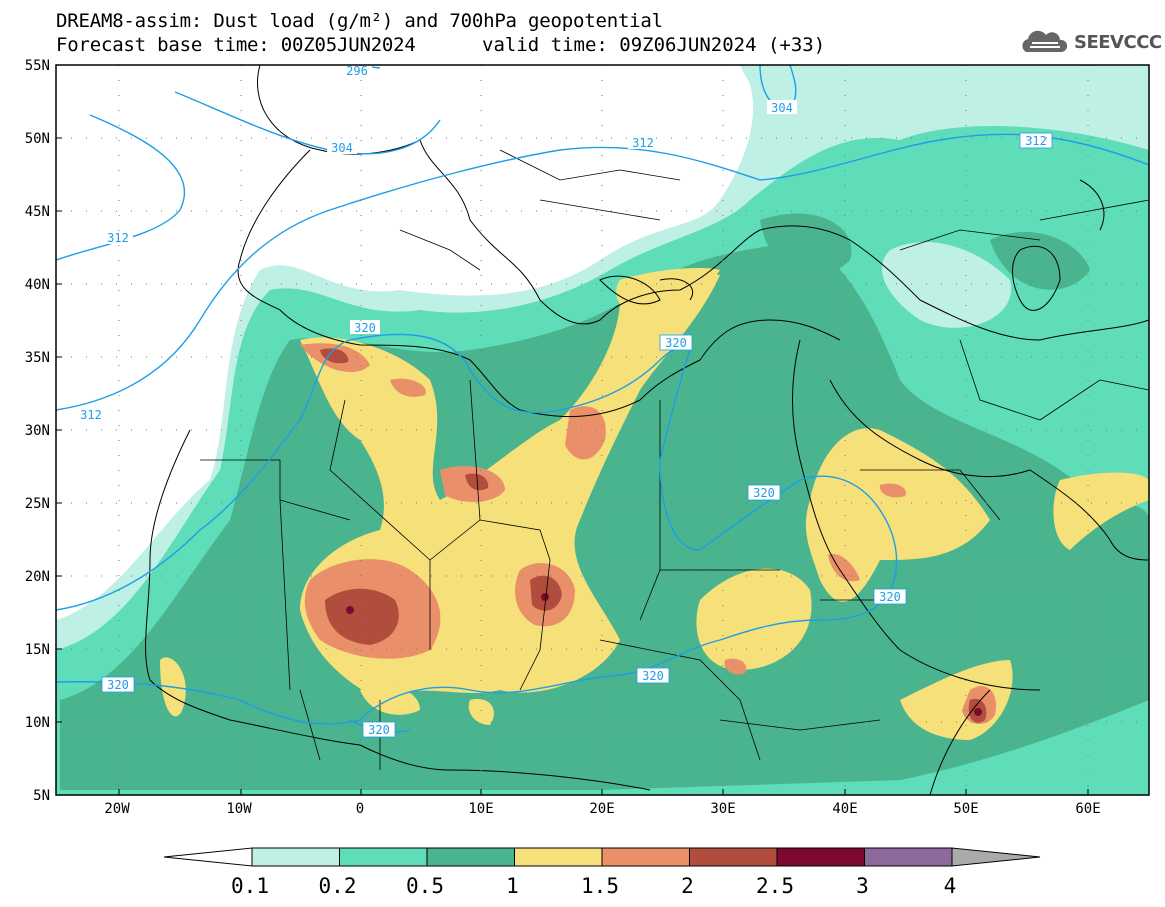  Describe the element at coordinates (1118, 42) in the screenshot. I see `logo-text: SEEVCCC` at that location.